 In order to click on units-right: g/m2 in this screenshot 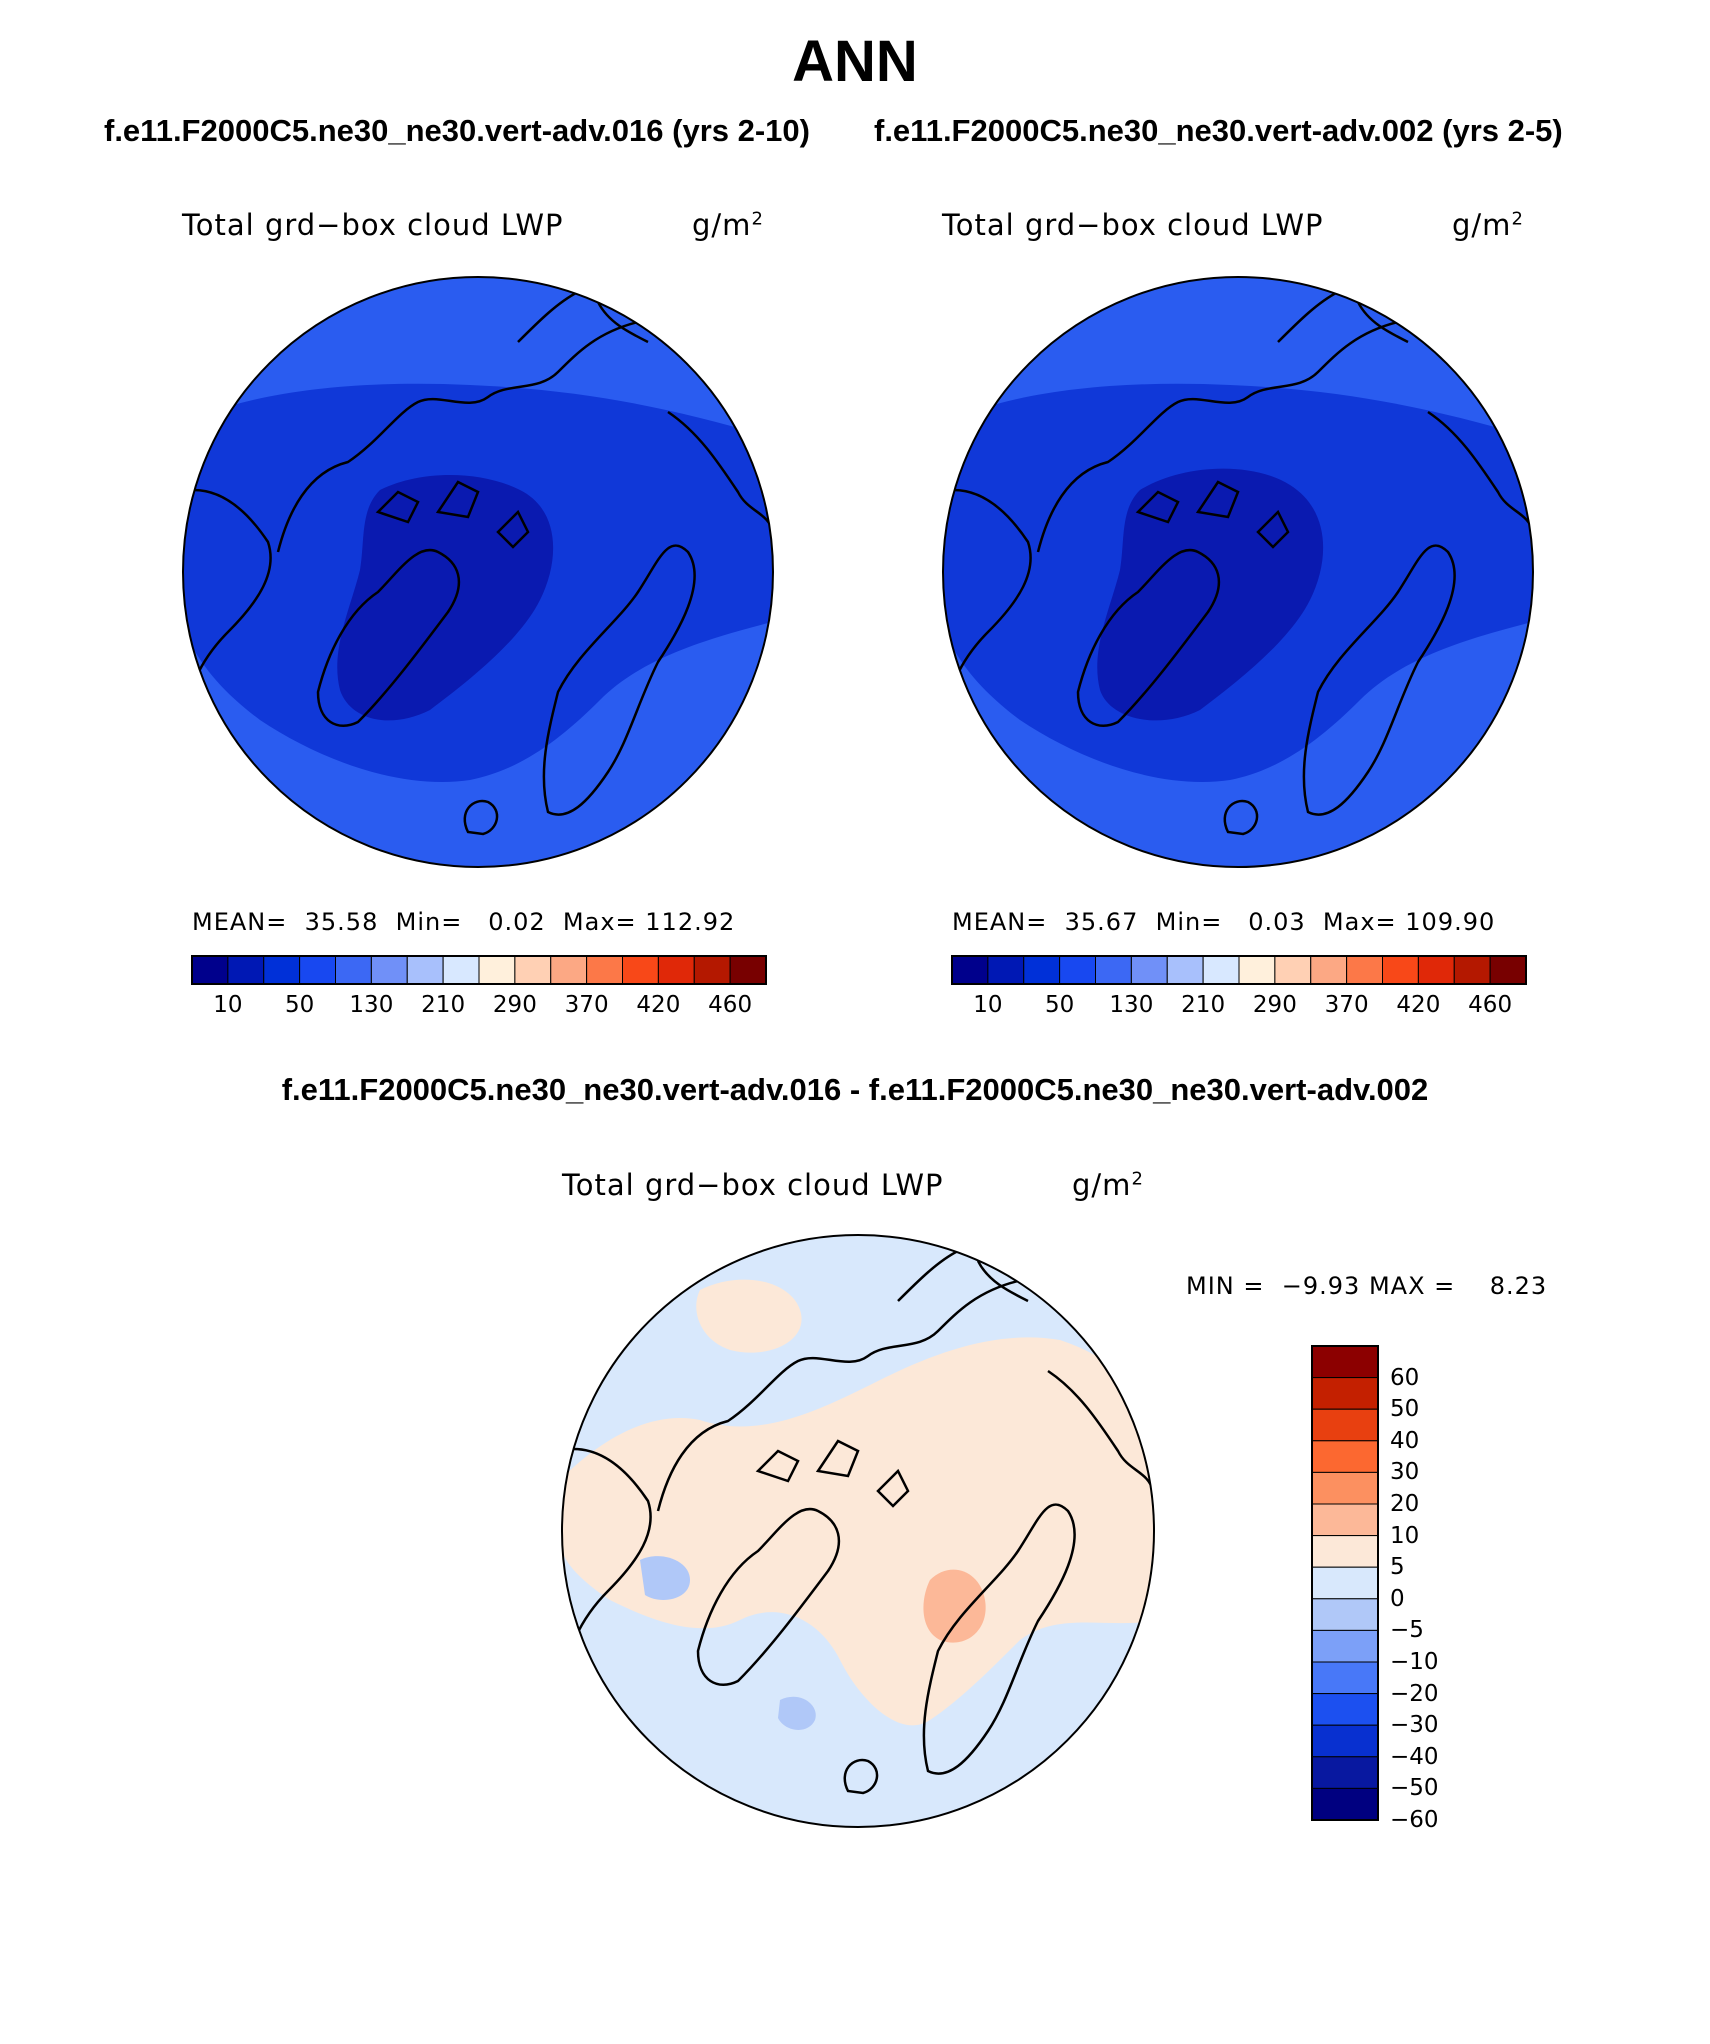, I will do `click(1488, 225)`.